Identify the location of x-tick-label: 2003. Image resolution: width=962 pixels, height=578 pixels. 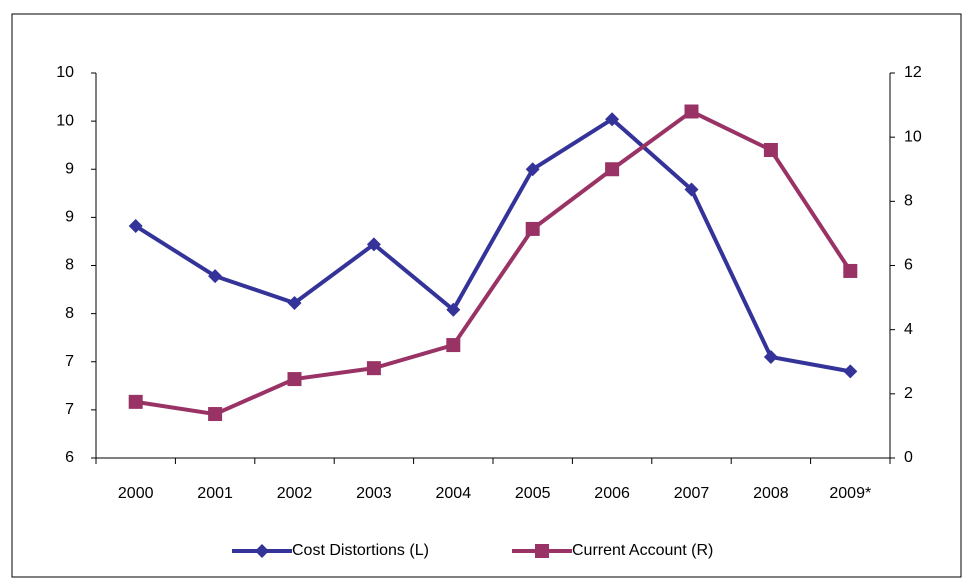
(374, 493).